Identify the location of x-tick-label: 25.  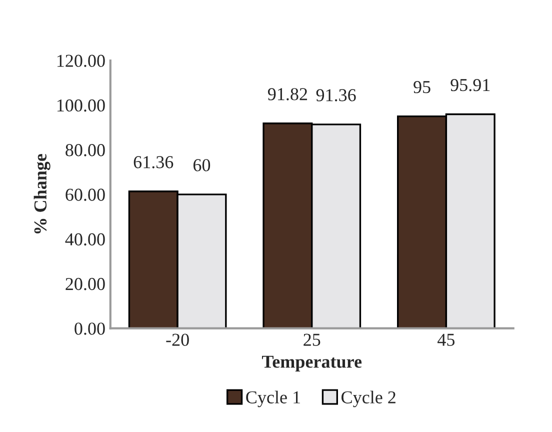
(312, 340).